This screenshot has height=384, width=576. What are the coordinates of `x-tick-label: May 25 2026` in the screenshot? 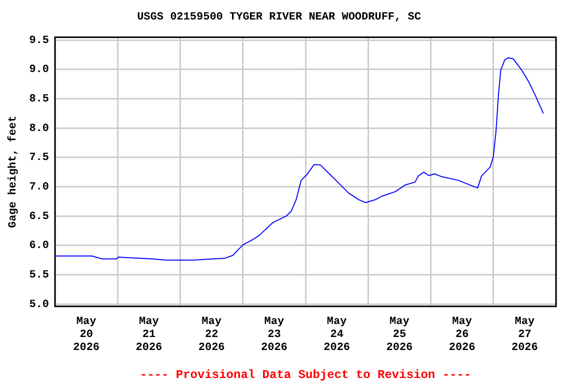 It's located at (399, 335).